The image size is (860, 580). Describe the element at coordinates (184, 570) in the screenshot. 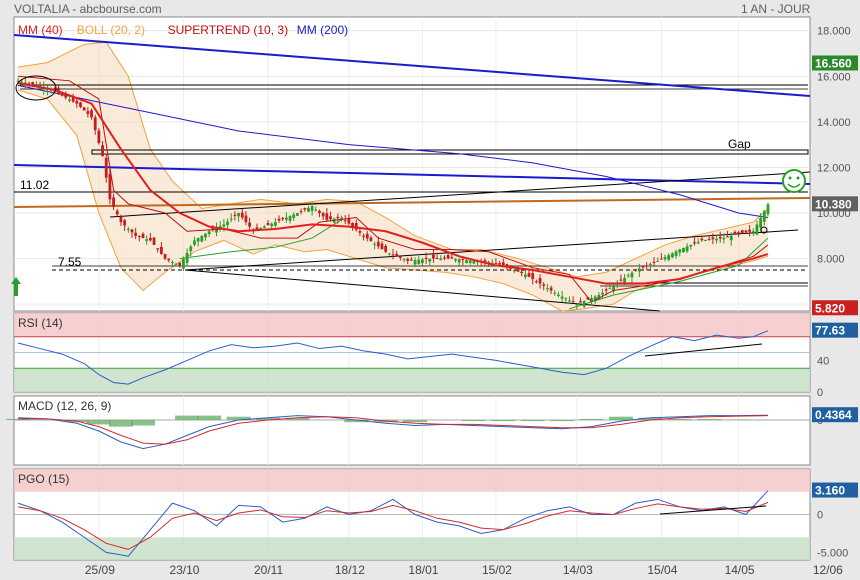

I see `x-tick-label: 23/10` at that location.